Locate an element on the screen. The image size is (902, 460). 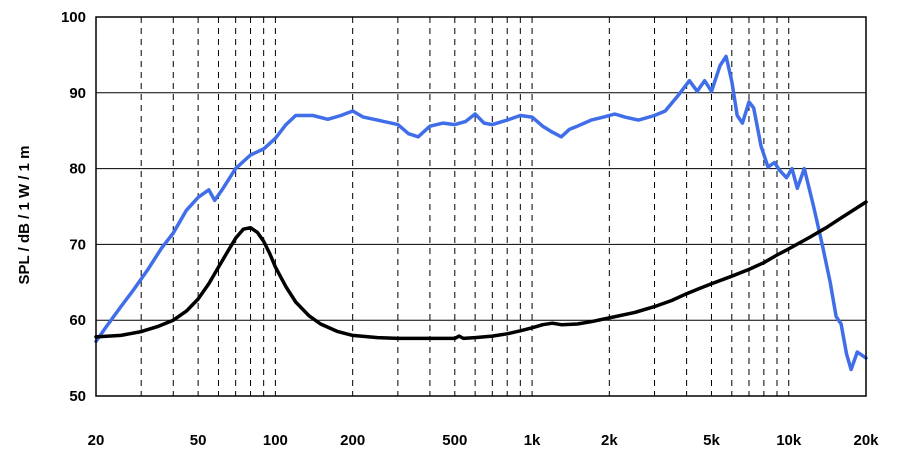
x-tick-label: 2k is located at coordinates (609, 440).